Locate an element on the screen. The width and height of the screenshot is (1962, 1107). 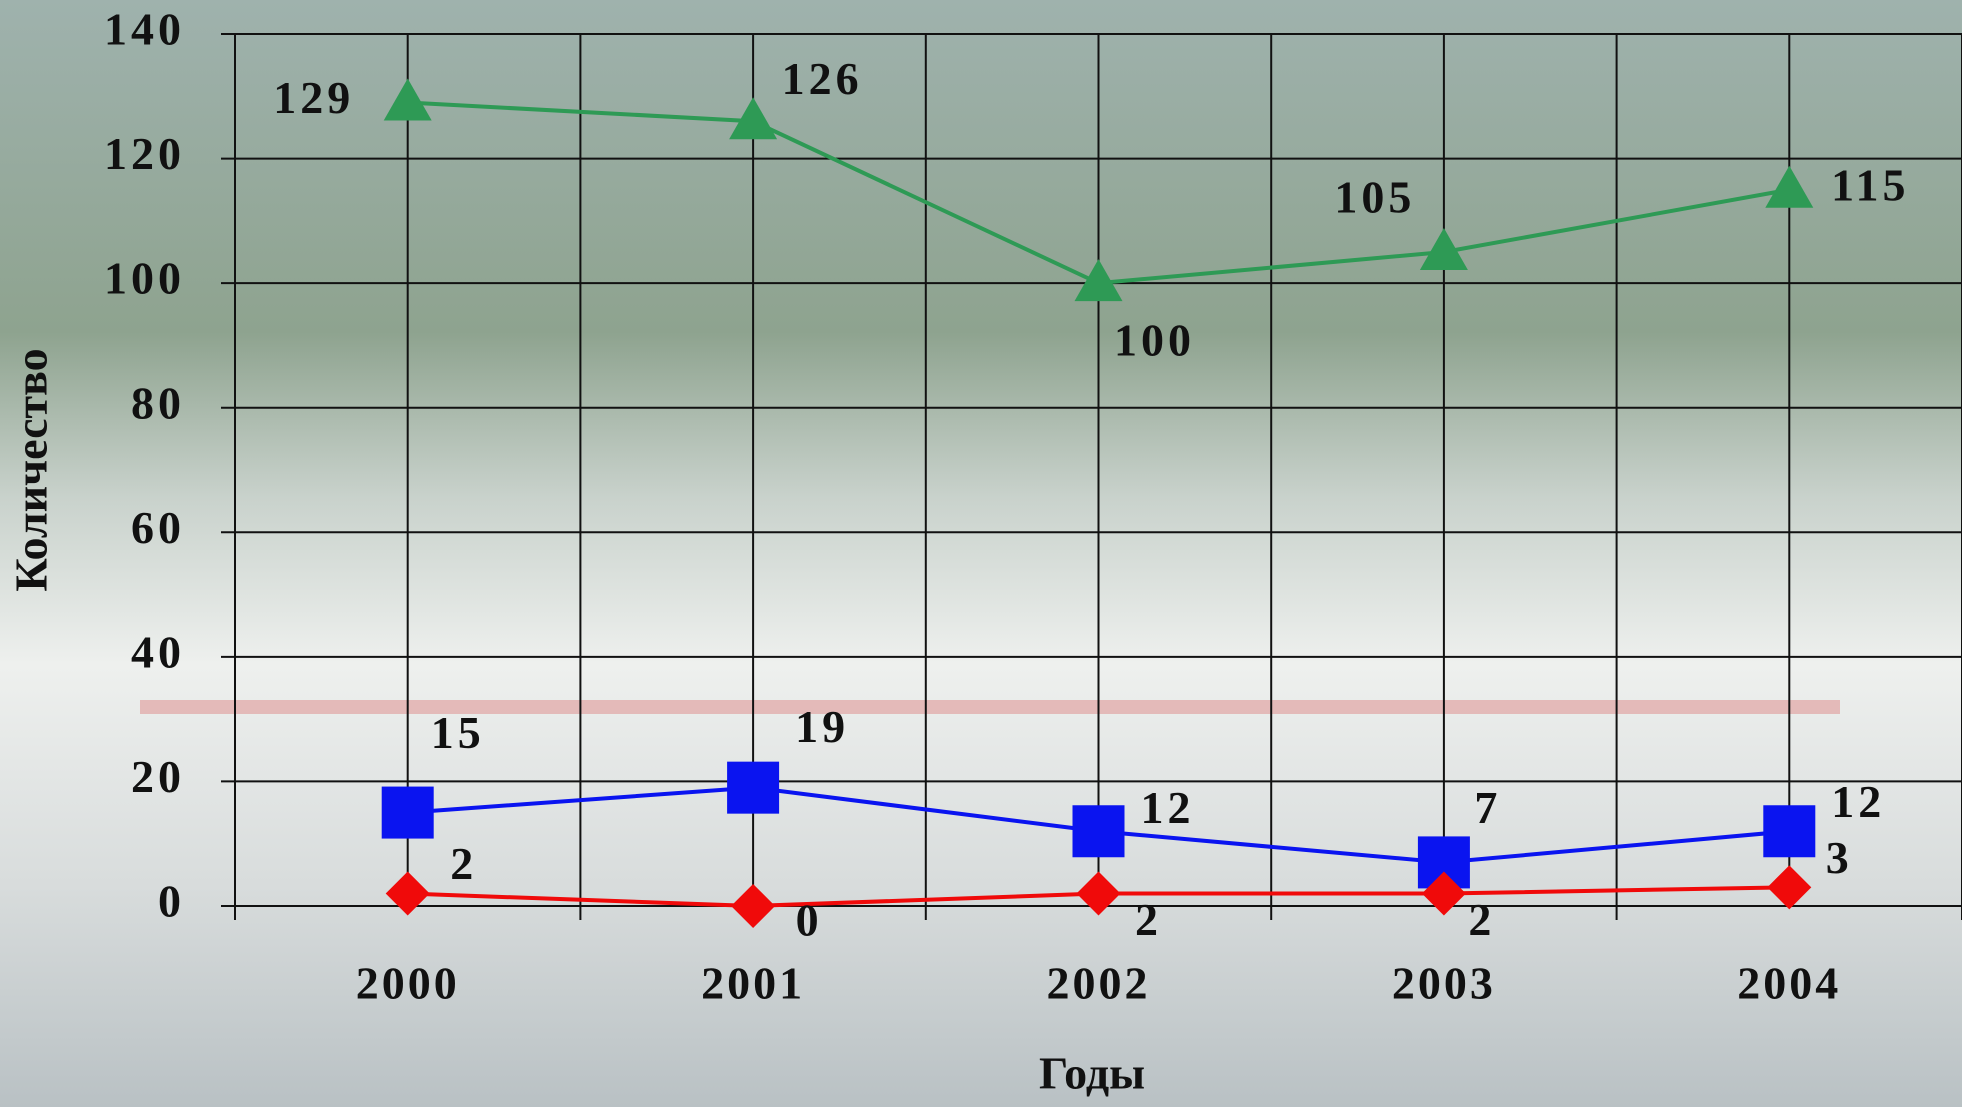
data-label: 7 is located at coordinates (1487, 807).